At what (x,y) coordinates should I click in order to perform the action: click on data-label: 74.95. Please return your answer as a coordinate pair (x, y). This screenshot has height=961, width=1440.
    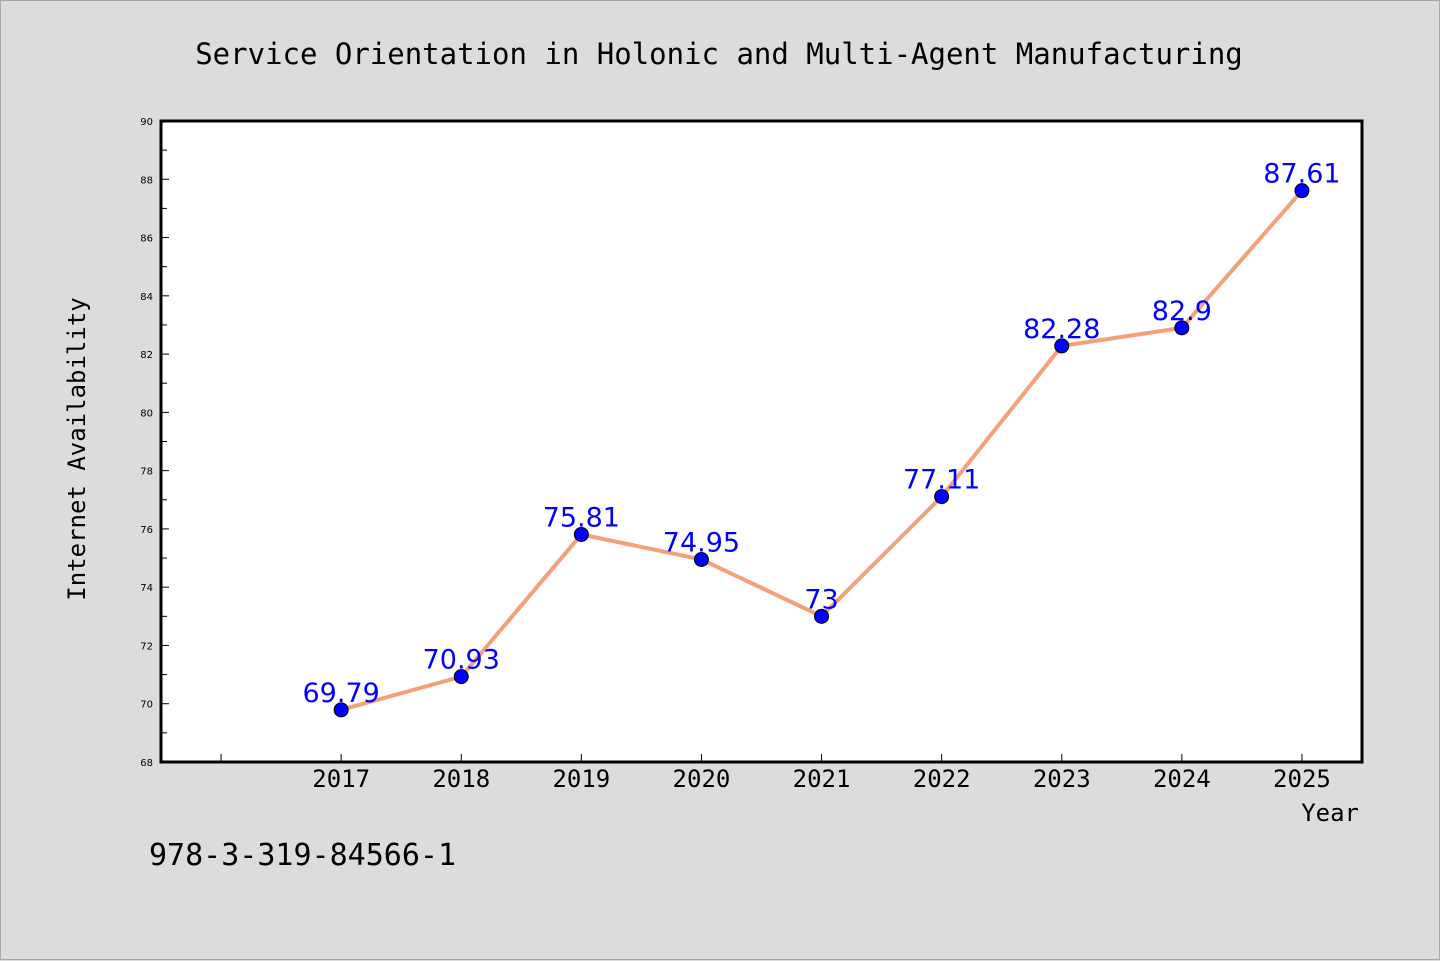
    Looking at the image, I should click on (701, 543).